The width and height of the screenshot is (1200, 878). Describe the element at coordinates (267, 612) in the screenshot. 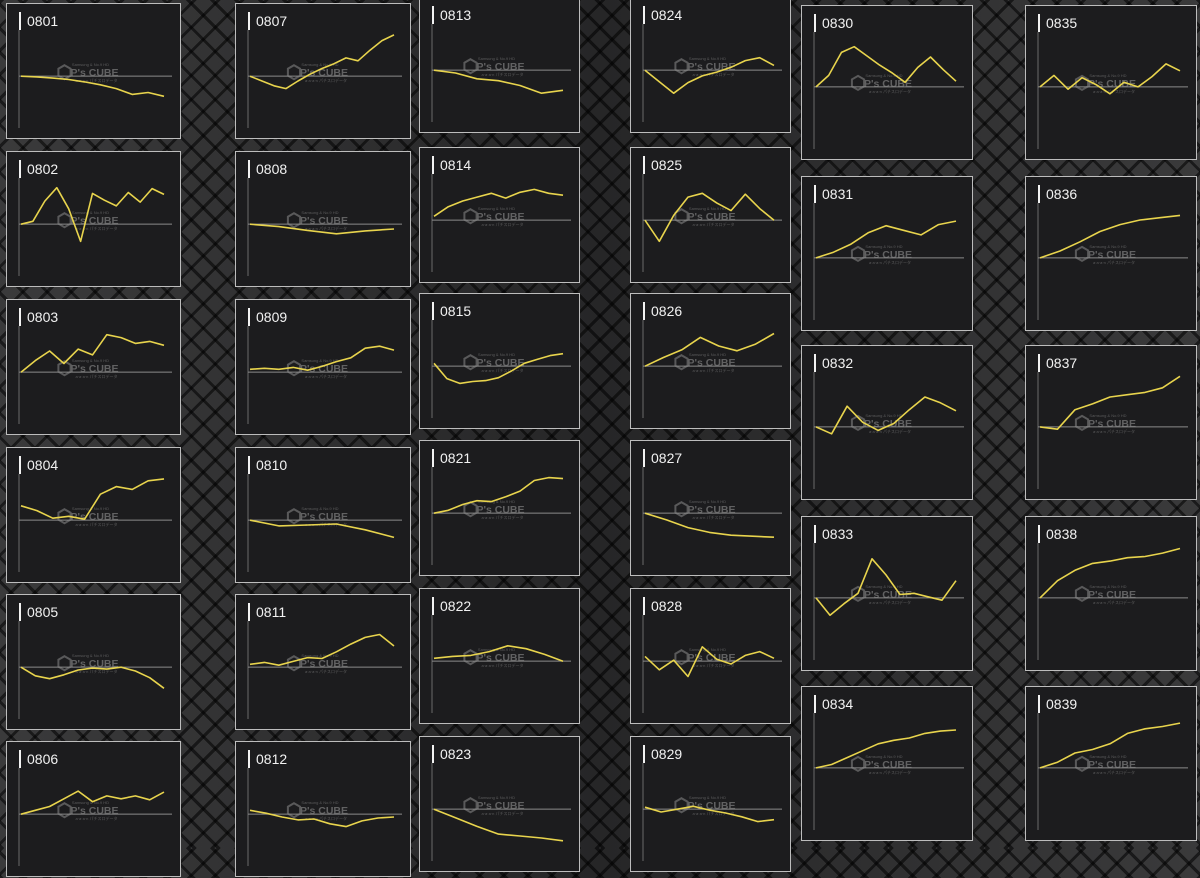

I see `panel-title: 0811` at that location.